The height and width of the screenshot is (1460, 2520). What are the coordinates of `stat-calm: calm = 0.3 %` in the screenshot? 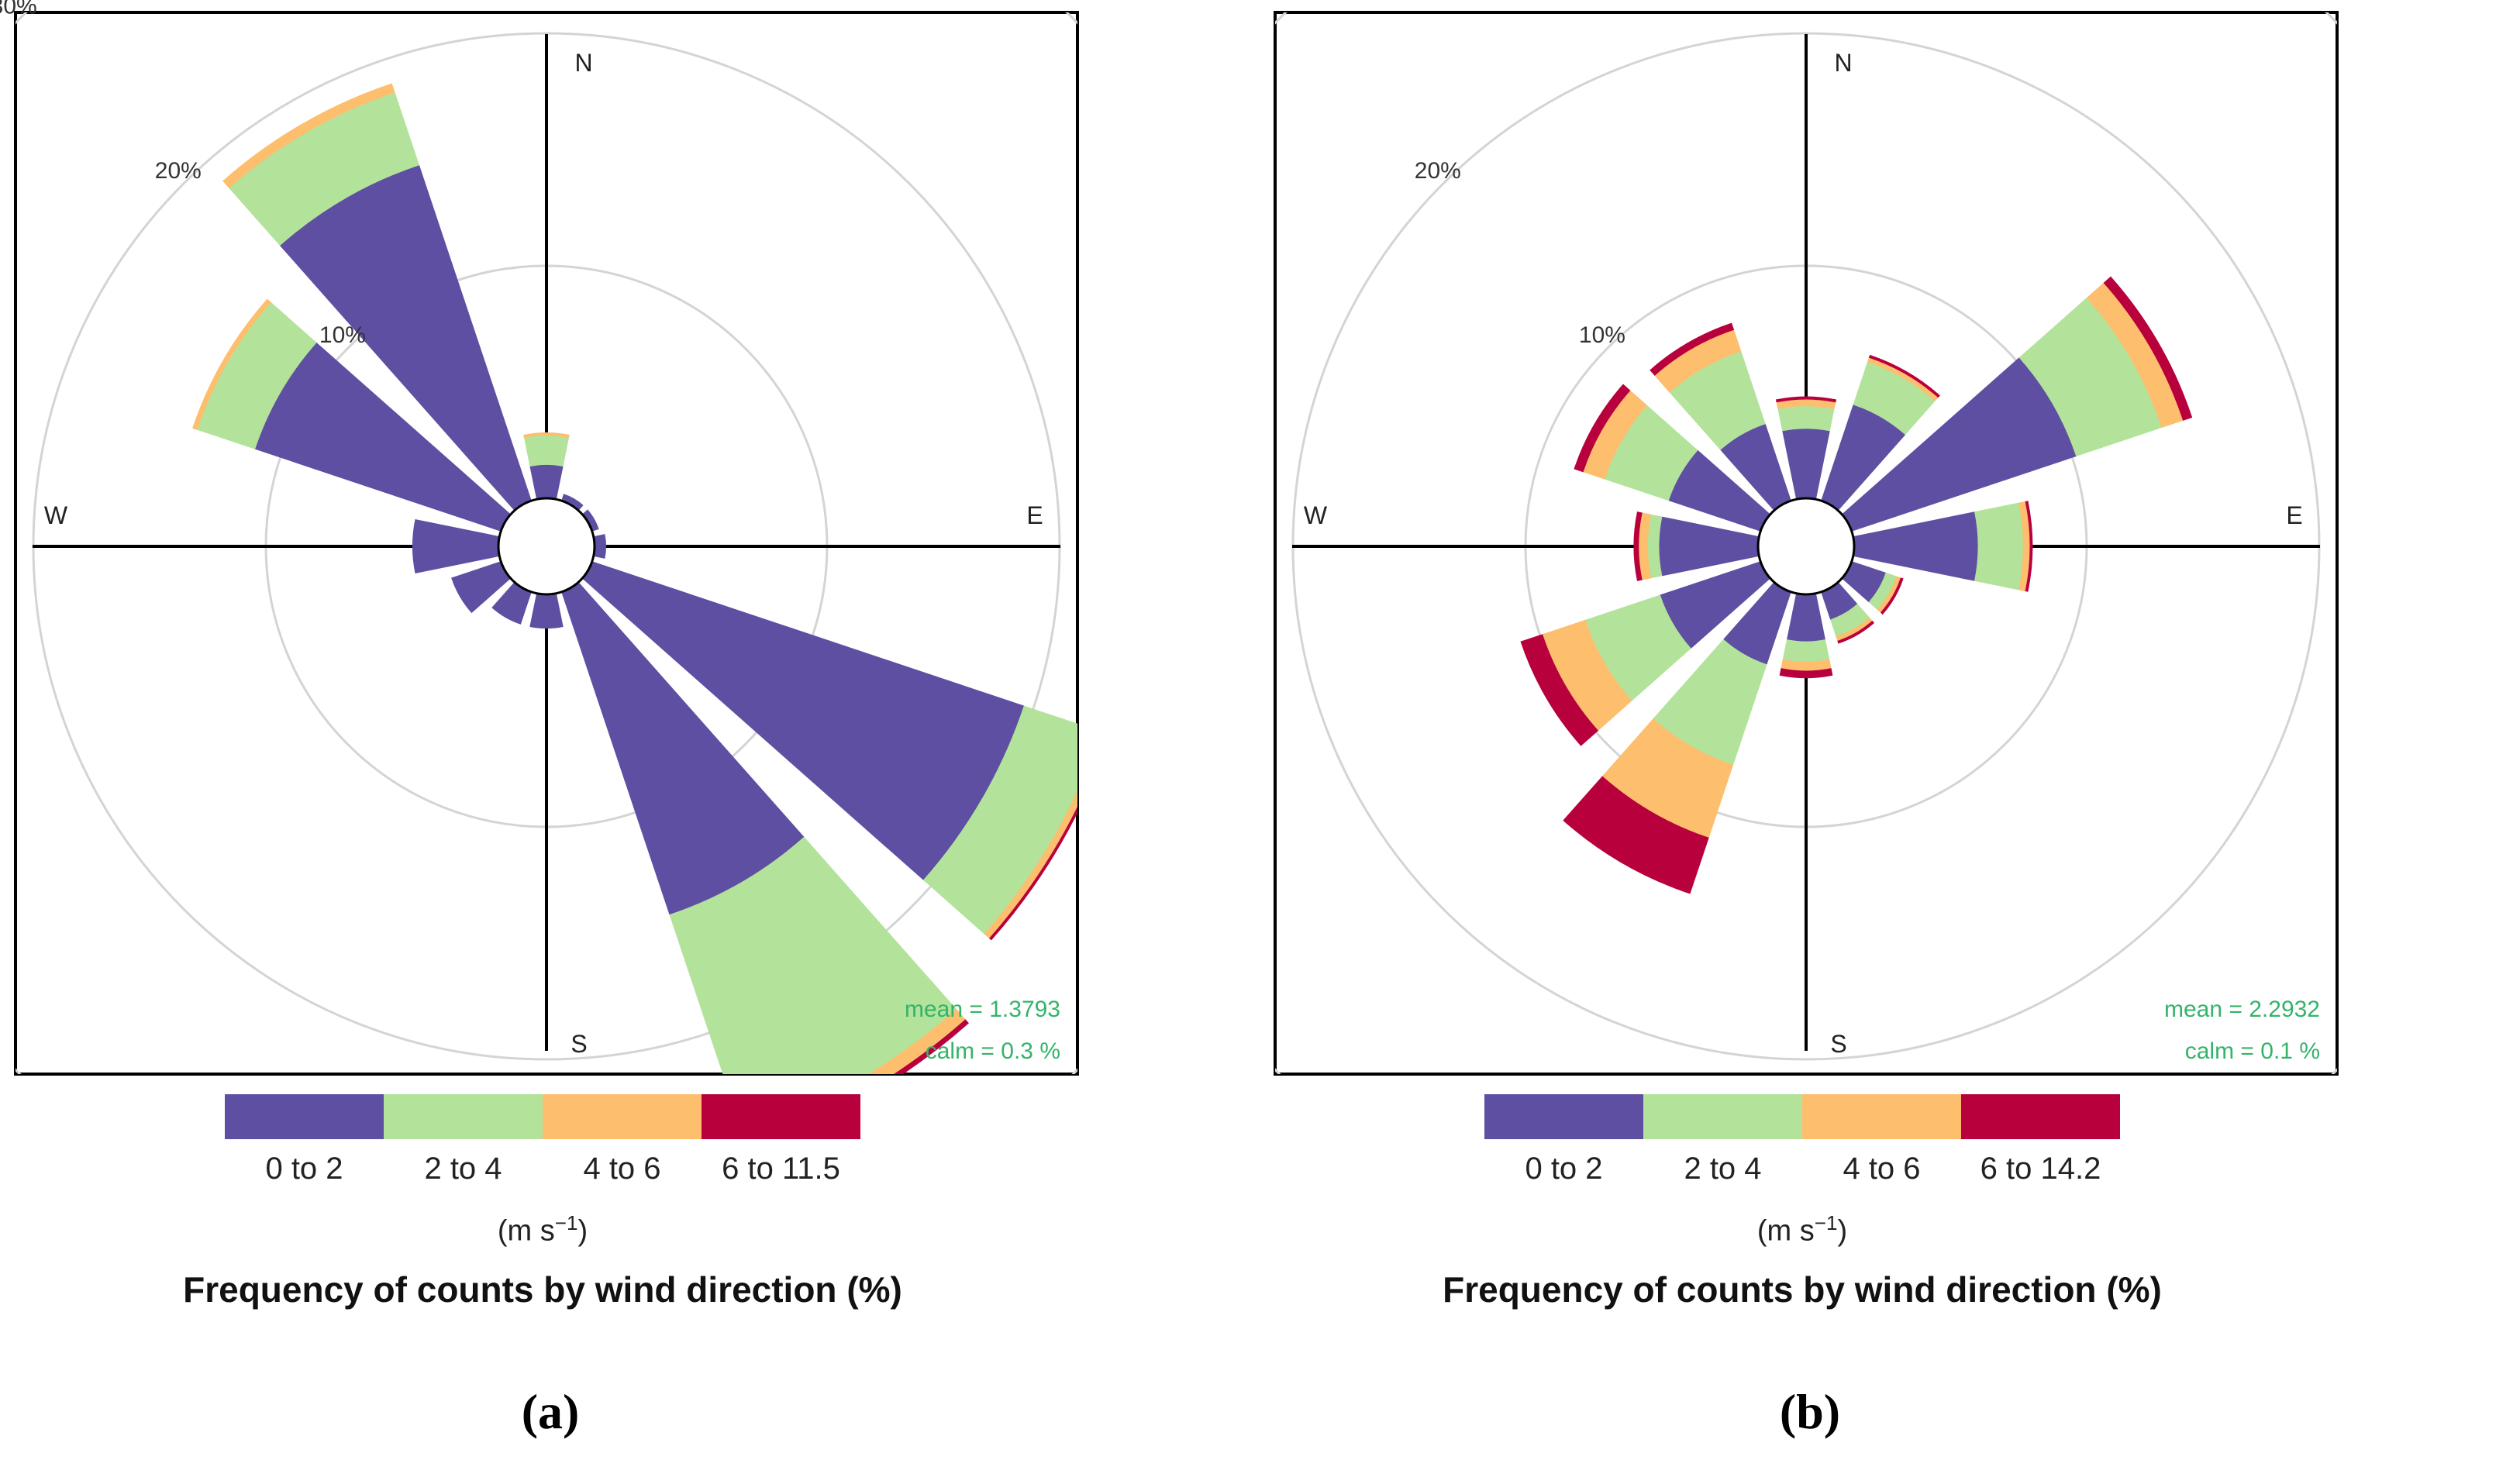 It's located at (993, 1051).